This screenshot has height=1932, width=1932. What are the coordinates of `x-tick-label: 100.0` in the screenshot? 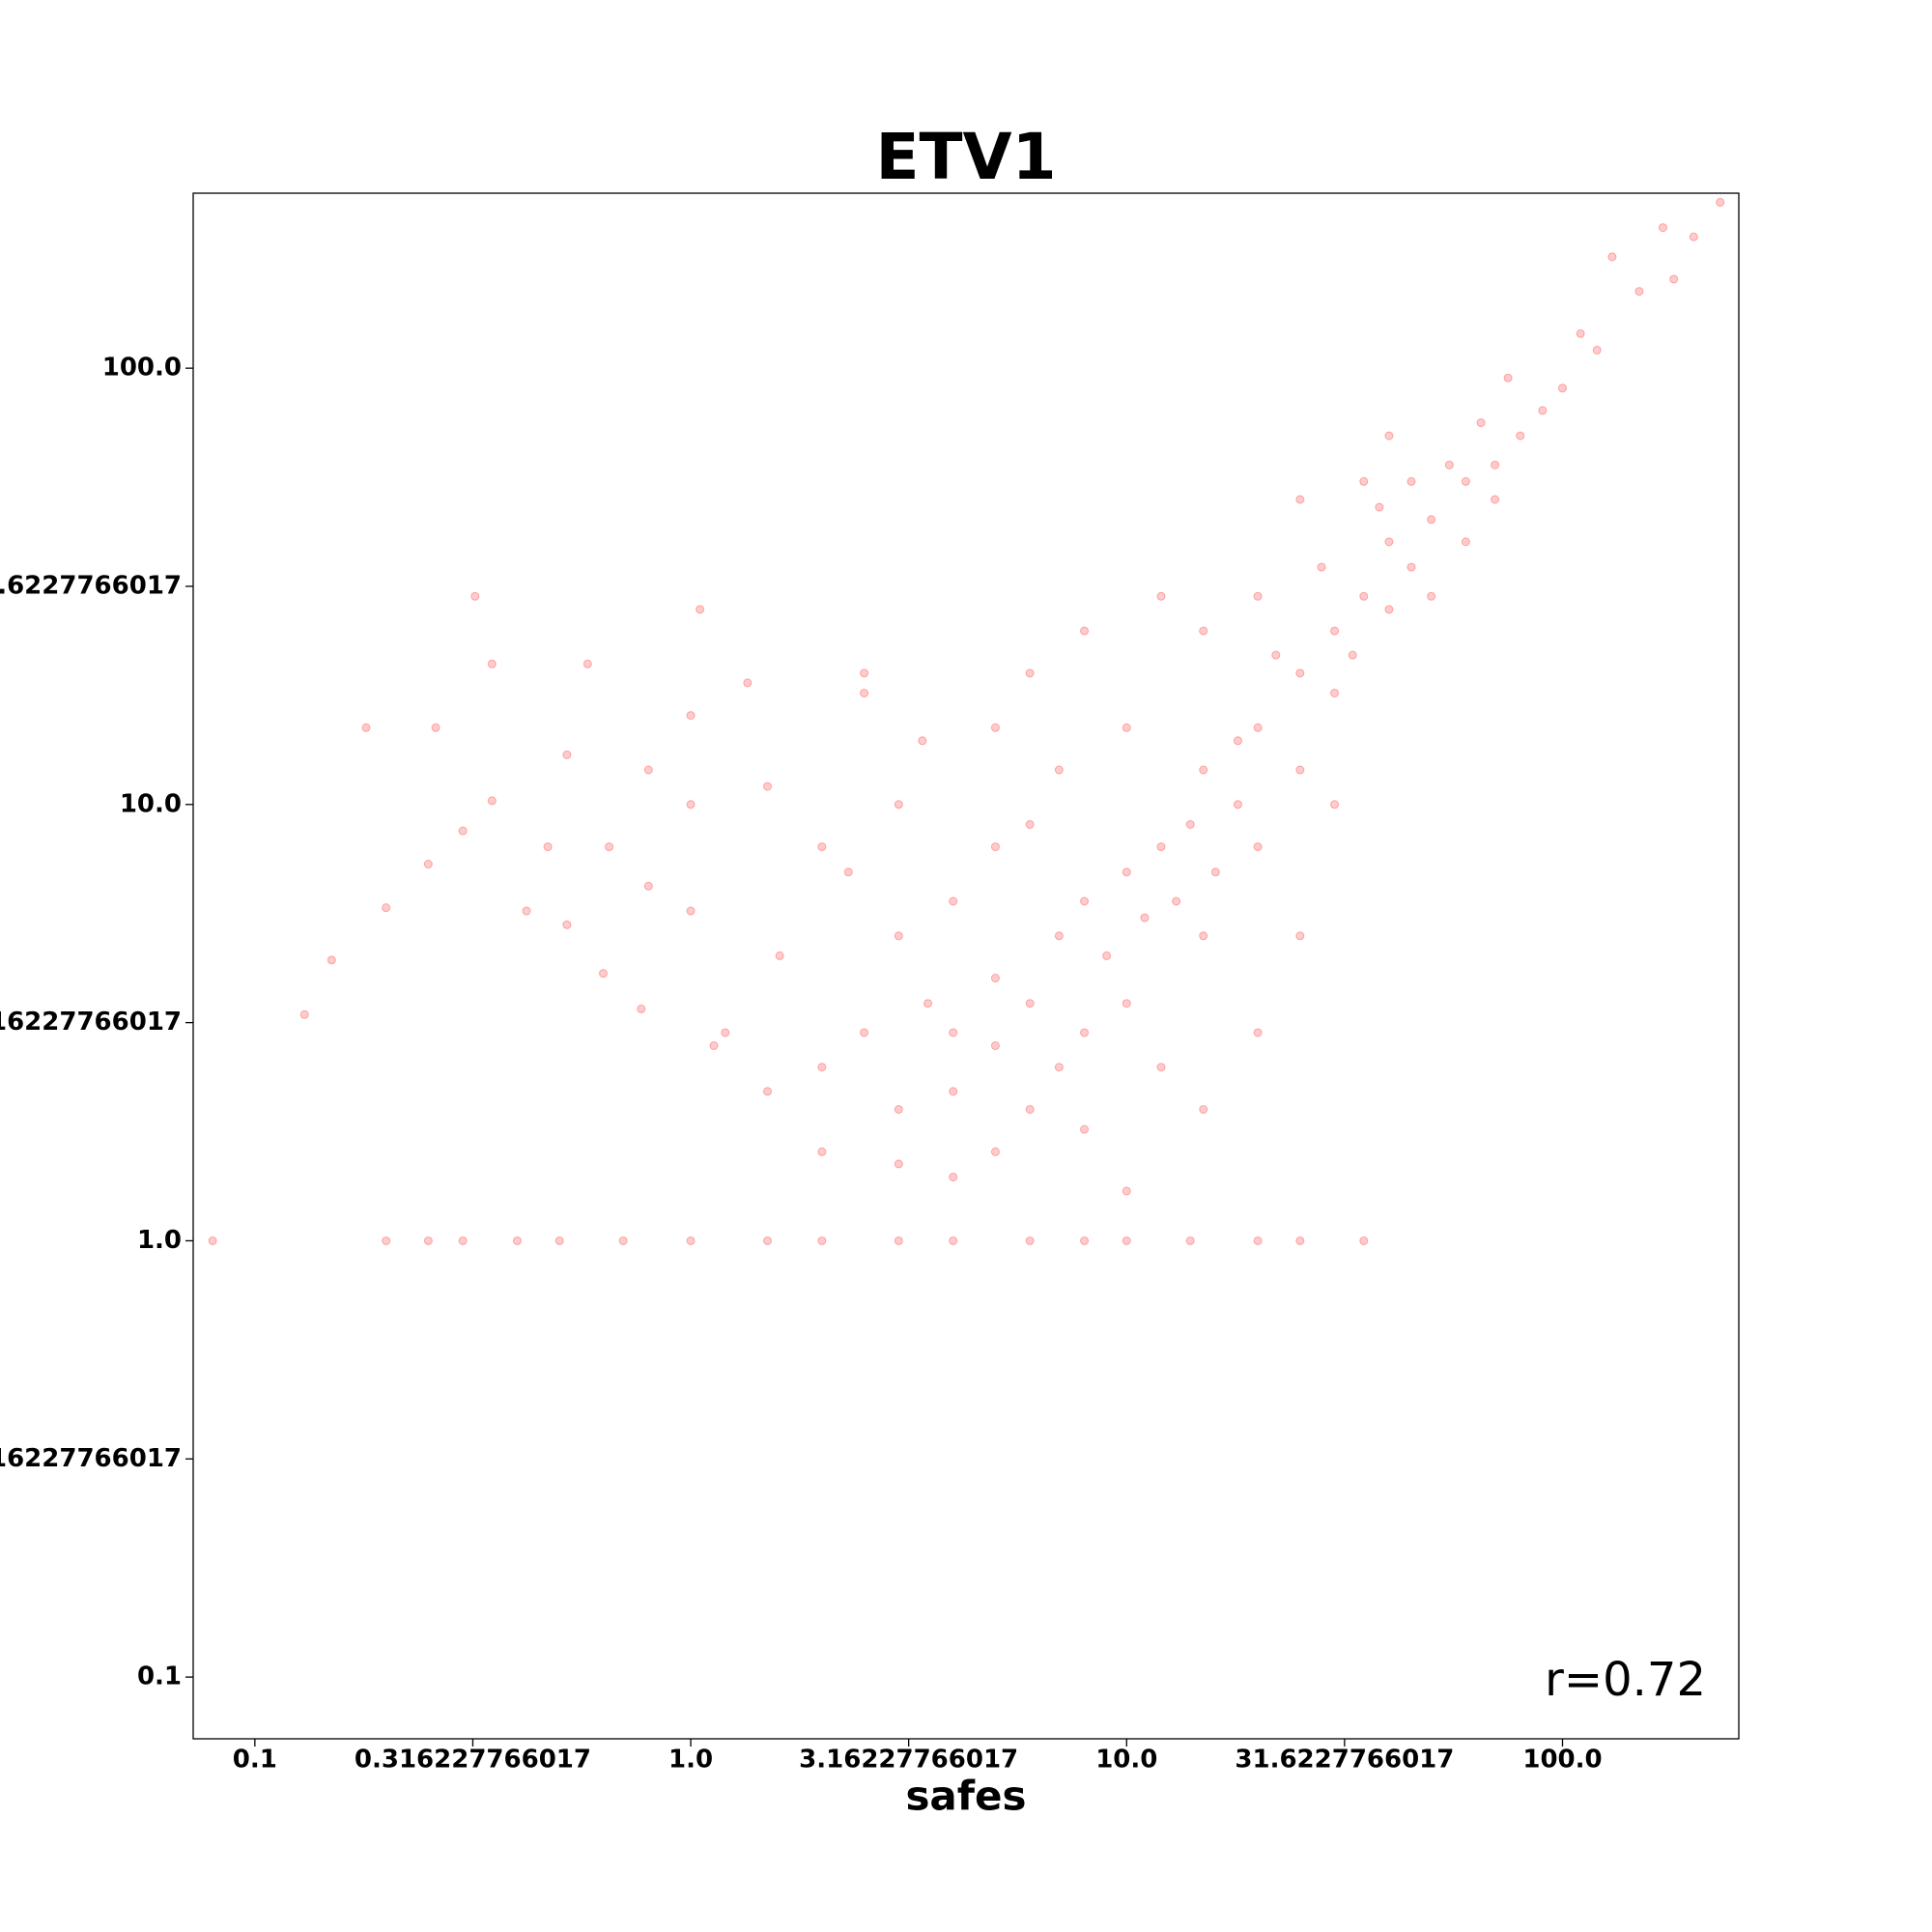 It's located at (1562, 1760).